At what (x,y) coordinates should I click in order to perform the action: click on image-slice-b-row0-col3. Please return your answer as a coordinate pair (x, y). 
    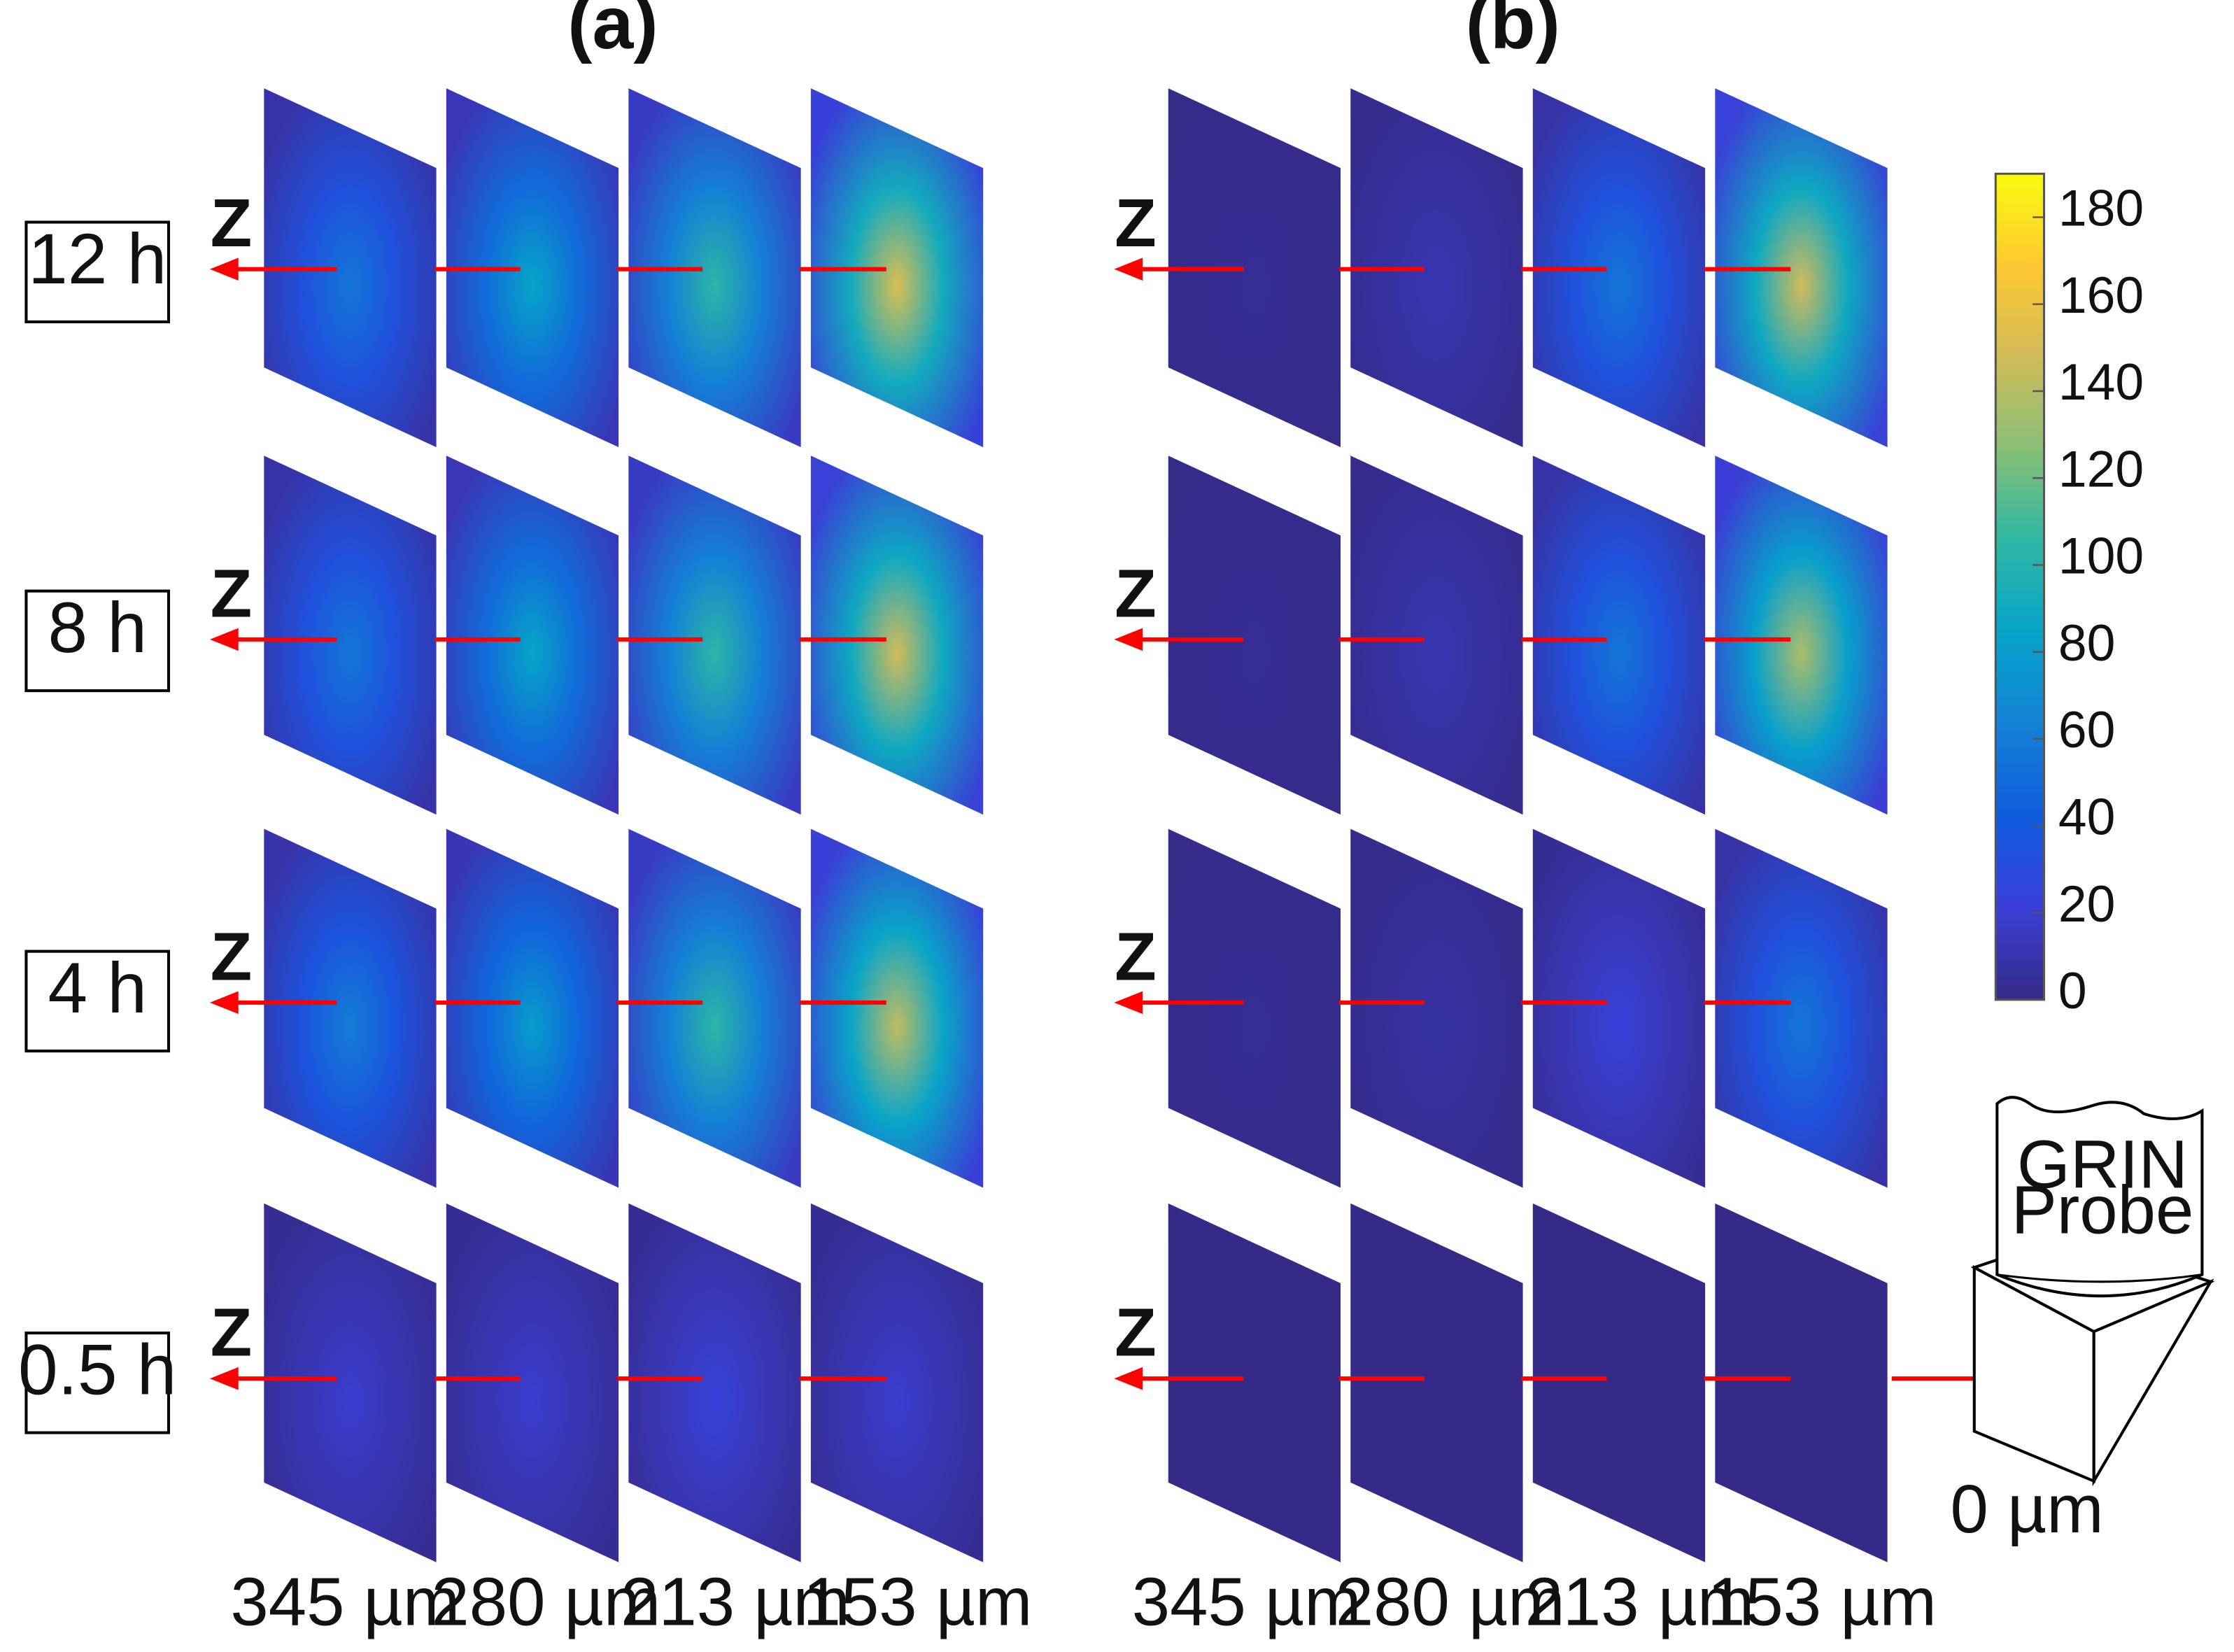
    Looking at the image, I should click on (1801, 268).